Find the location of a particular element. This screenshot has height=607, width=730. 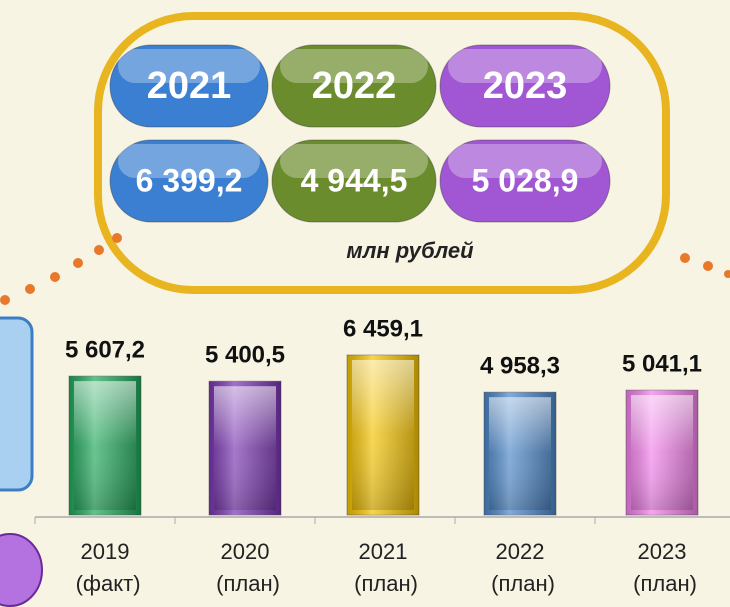

pill-year: 2023 is located at coordinates (525, 86).